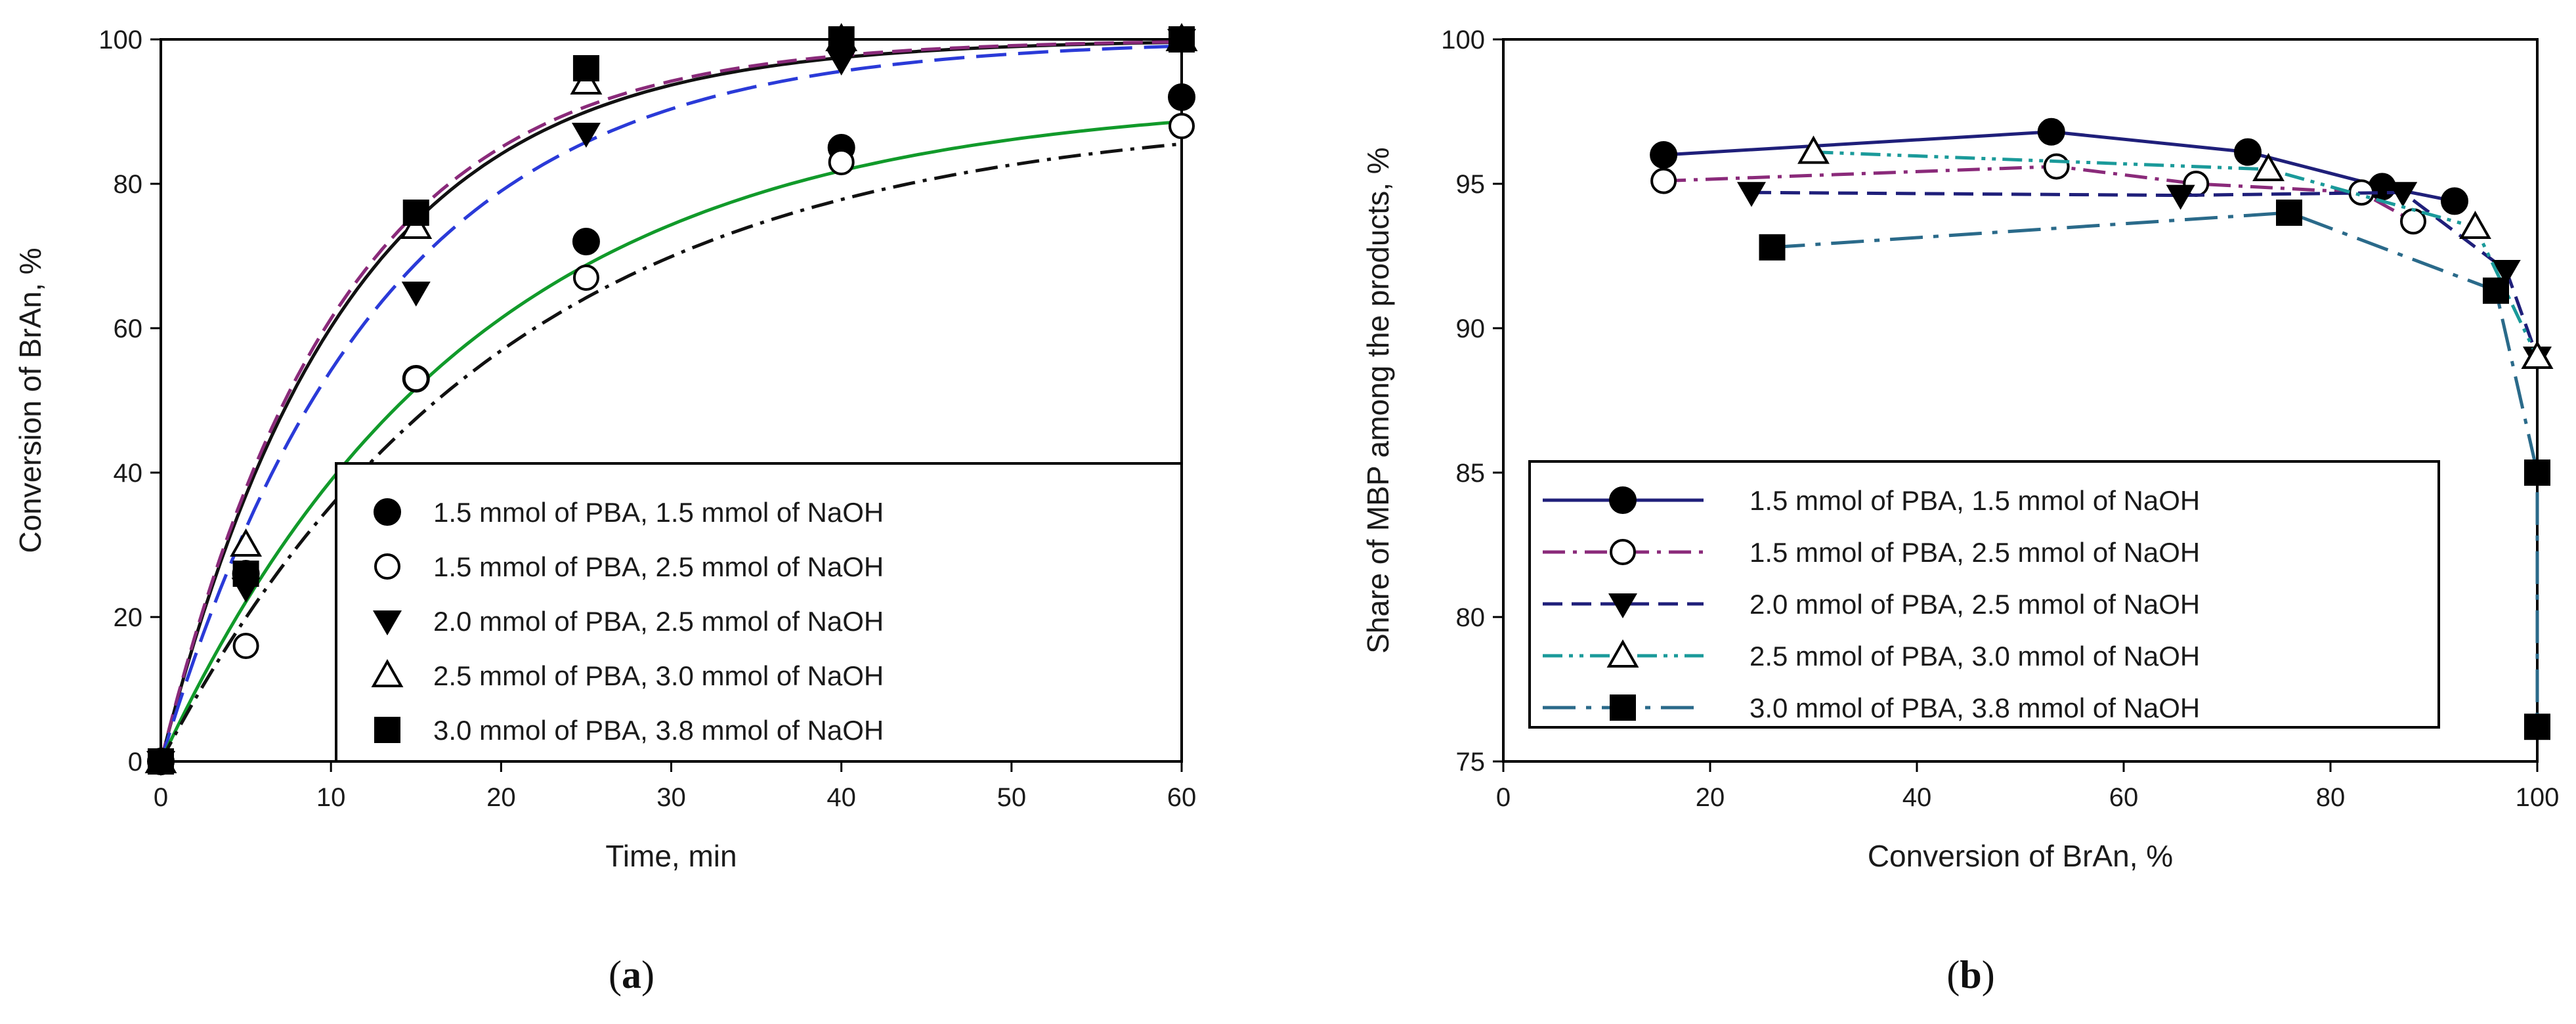  What do you see at coordinates (128, 328) in the screenshot?
I see `y-tick-label: 60` at bounding box center [128, 328].